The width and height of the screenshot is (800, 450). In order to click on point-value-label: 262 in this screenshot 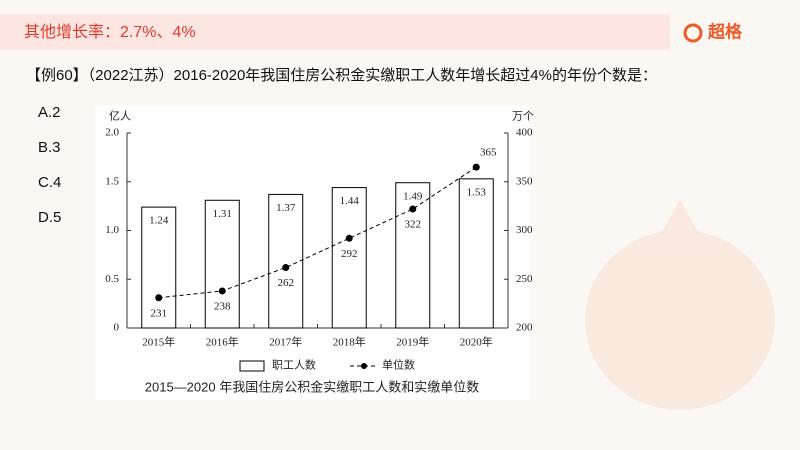, I will do `click(286, 283)`.